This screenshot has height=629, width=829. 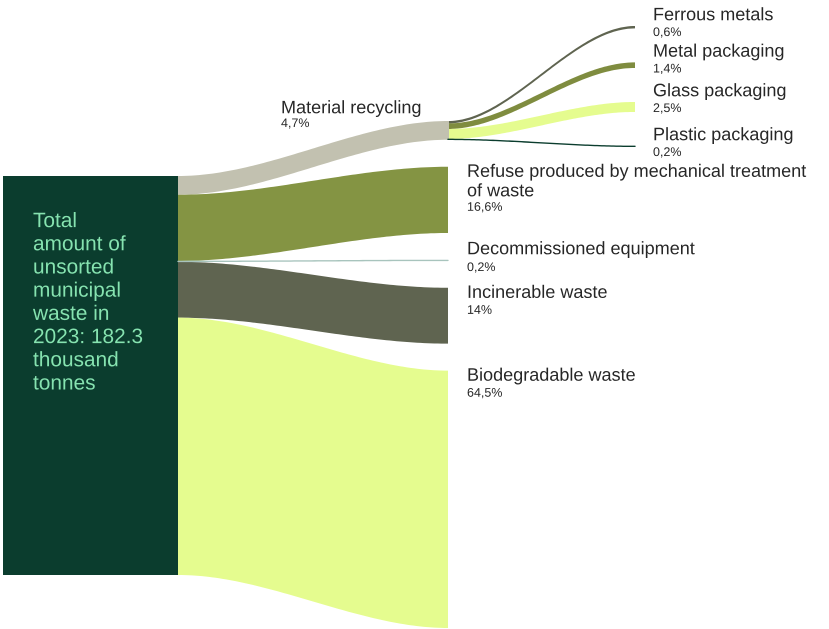 What do you see at coordinates (537, 291) in the screenshot?
I see `category-label: Incinerable waste` at bounding box center [537, 291].